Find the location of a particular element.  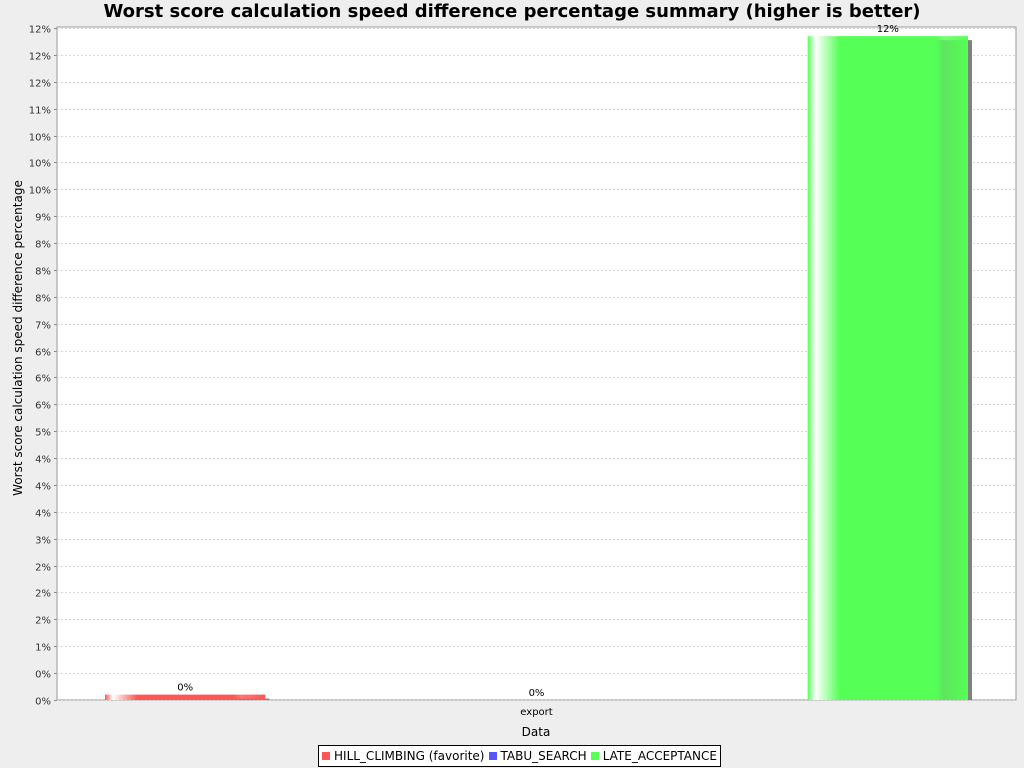

x-axis-label: Data is located at coordinates (536, 732).